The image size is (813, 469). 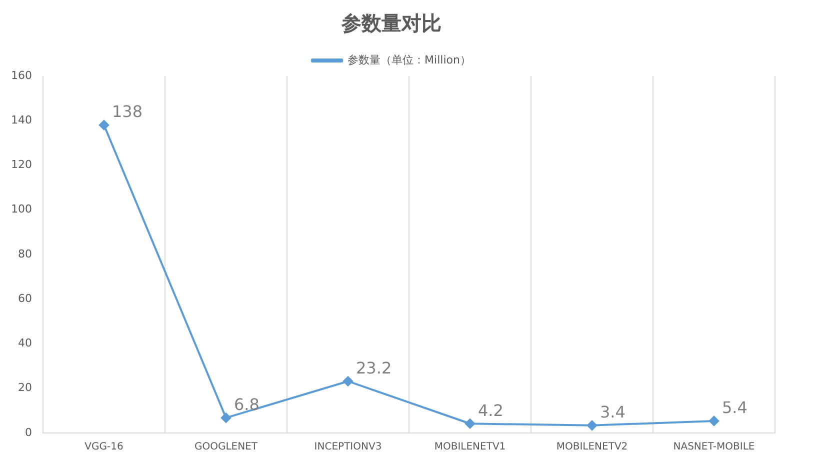 I want to click on data-label: 5.4, so click(x=735, y=408).